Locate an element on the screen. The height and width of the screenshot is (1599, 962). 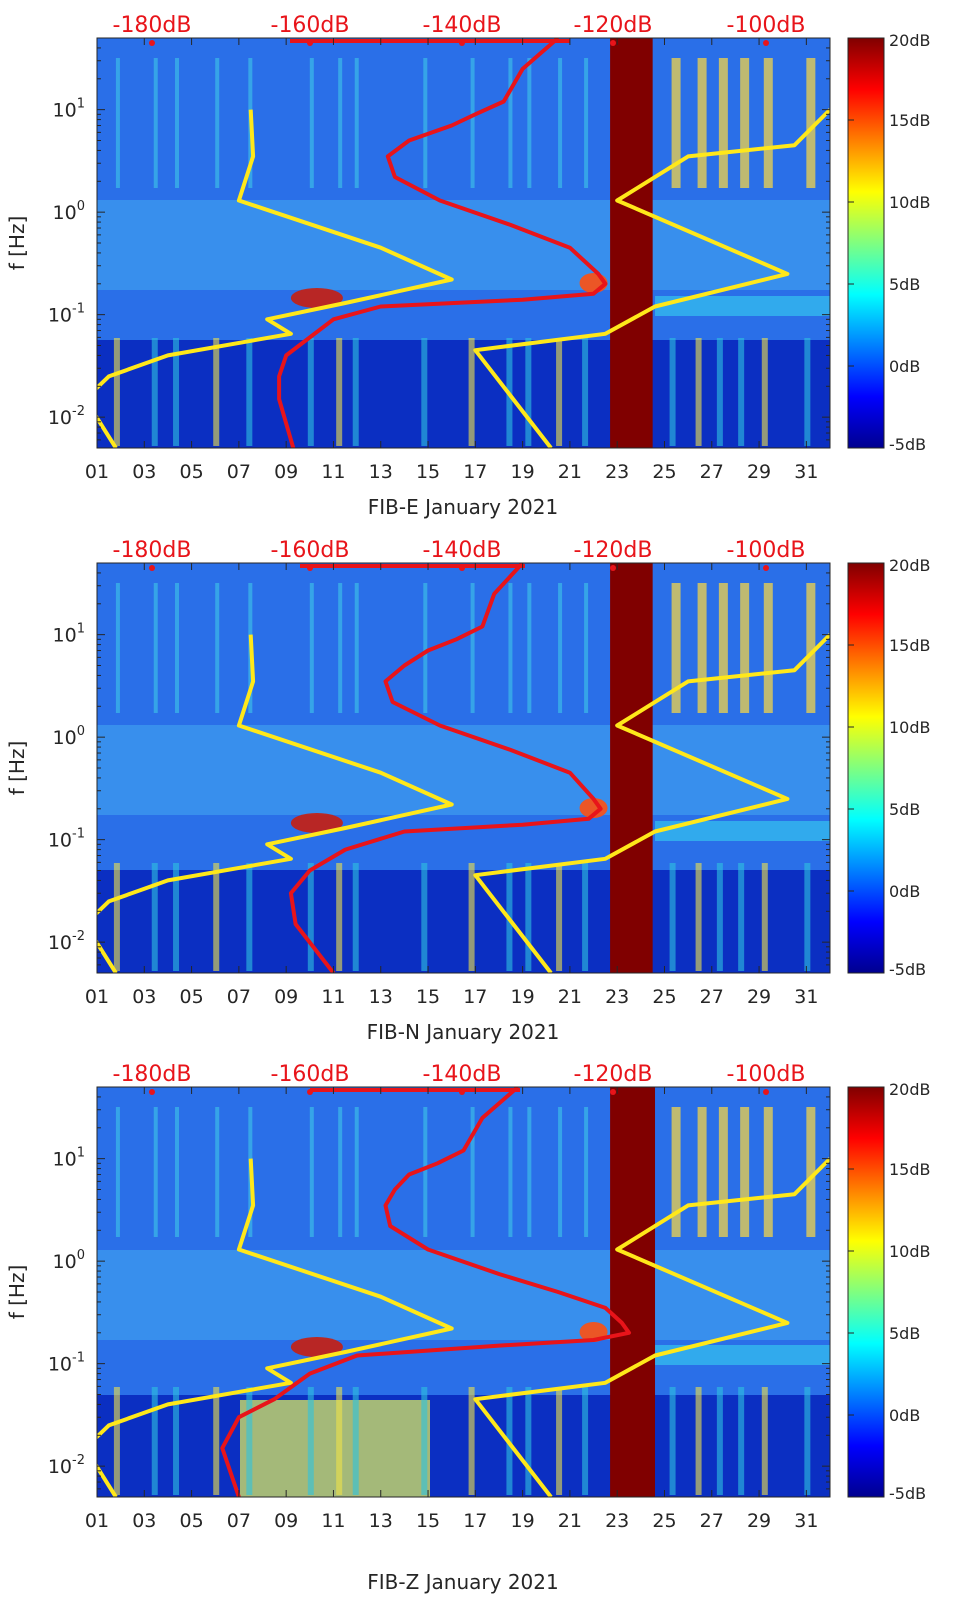
colorbar-gradient is located at coordinates (866, 1292).